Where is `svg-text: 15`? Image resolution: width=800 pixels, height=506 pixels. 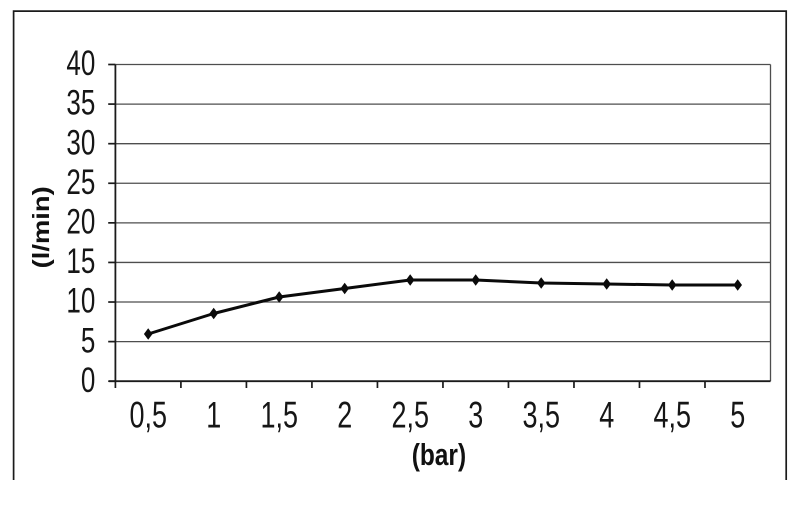 svg-text: 15 is located at coordinates (80, 261).